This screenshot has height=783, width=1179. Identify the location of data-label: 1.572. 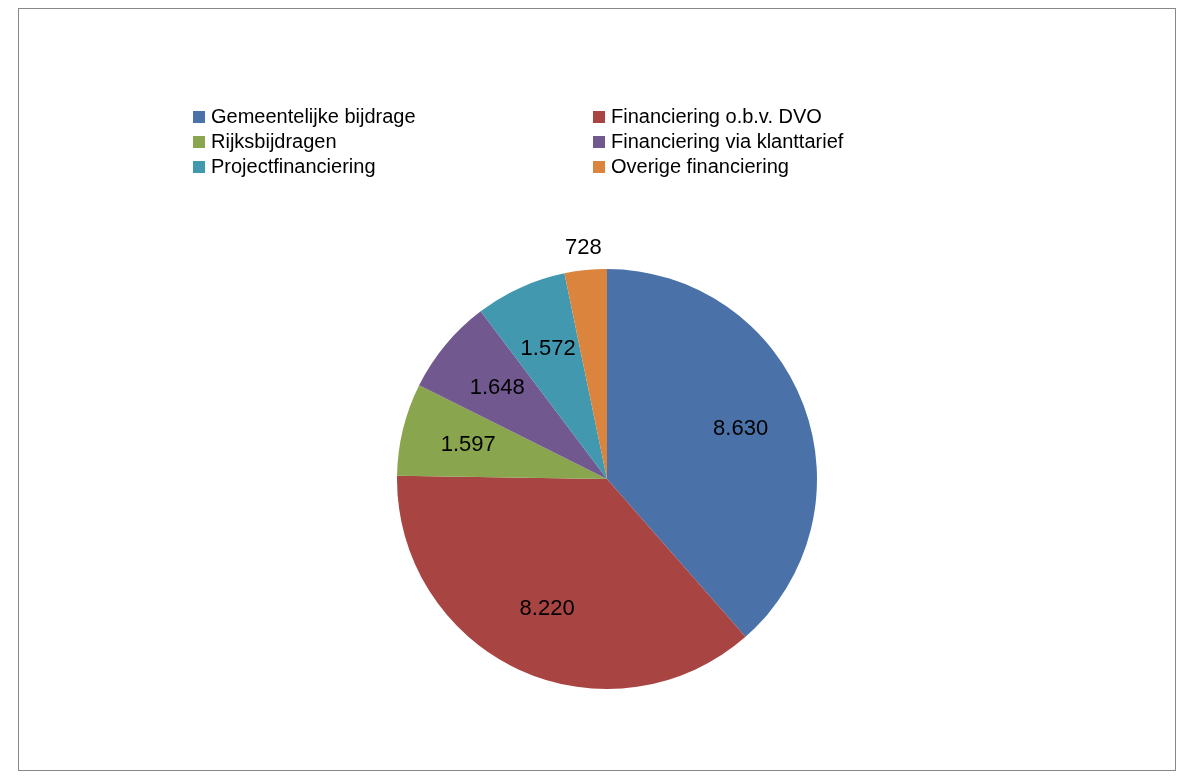
(548, 347).